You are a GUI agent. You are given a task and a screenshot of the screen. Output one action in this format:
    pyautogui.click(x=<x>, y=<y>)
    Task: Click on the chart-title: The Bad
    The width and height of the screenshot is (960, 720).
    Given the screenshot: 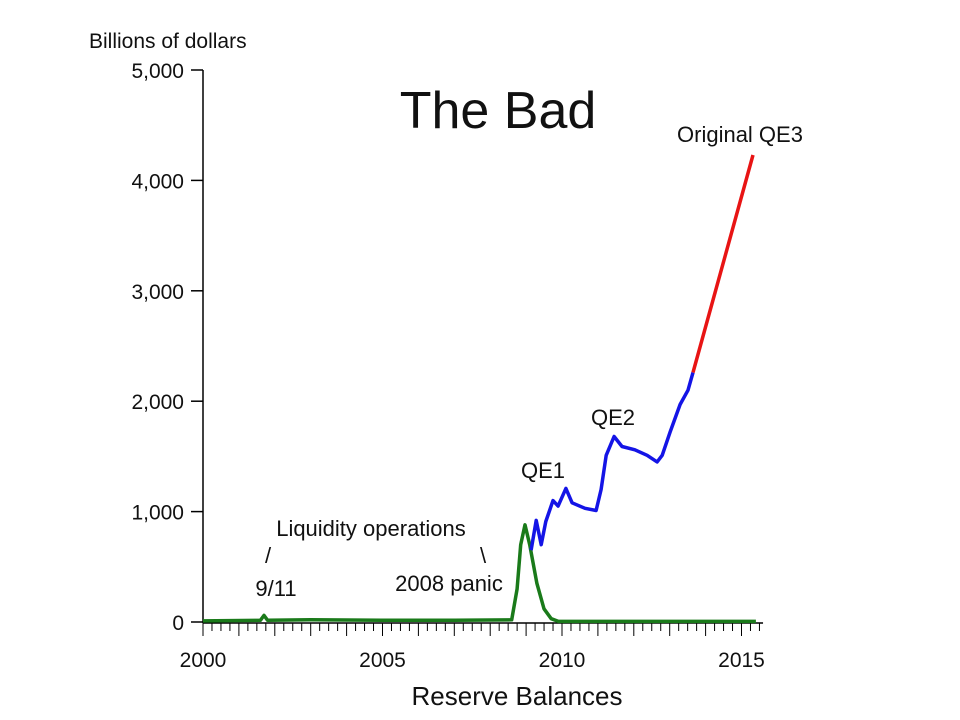 What is the action you would take?
    pyautogui.click(x=498, y=111)
    